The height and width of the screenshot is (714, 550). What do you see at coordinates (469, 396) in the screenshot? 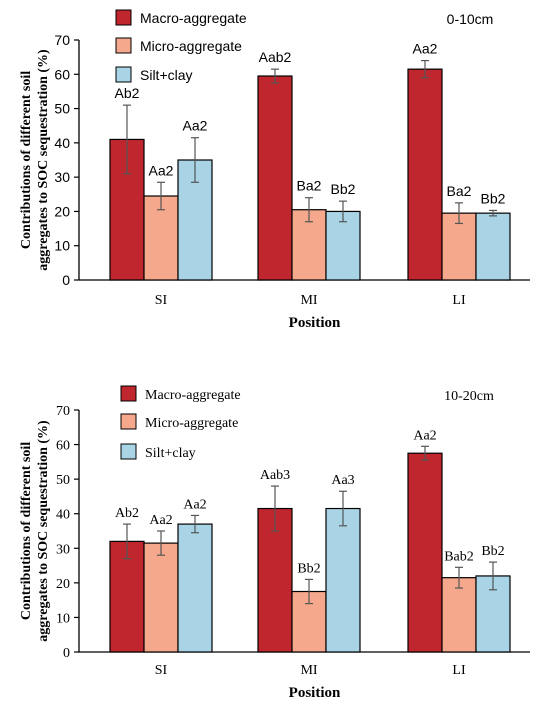
I see `depth-label: 10-20cm` at bounding box center [469, 396].